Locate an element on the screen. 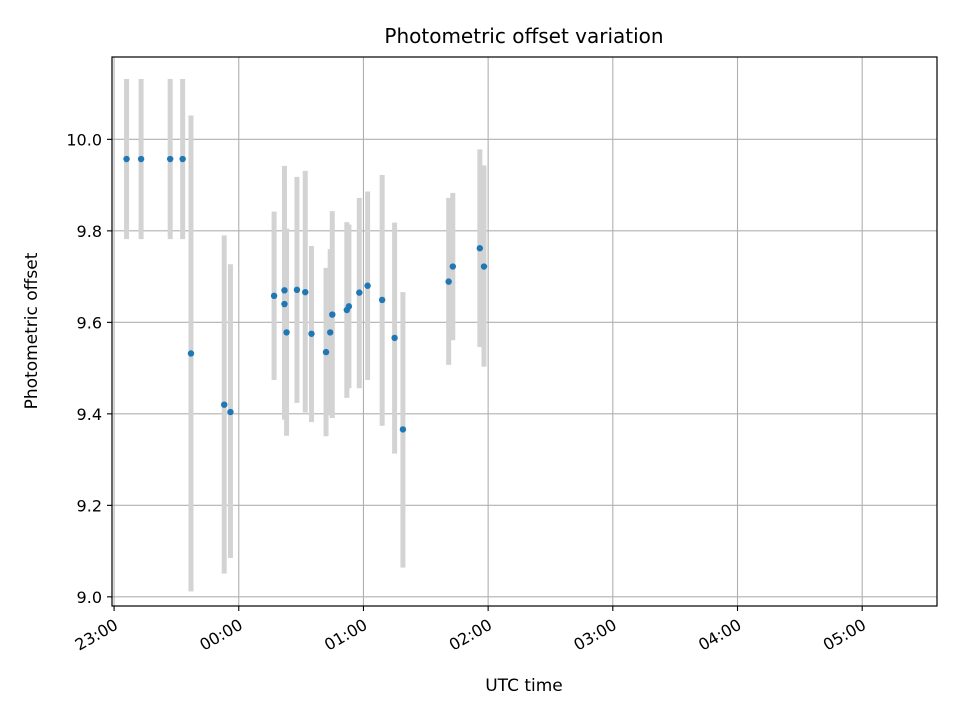 The height and width of the screenshot is (720, 960). y-tick-label: 9.2 is located at coordinates (89, 505).